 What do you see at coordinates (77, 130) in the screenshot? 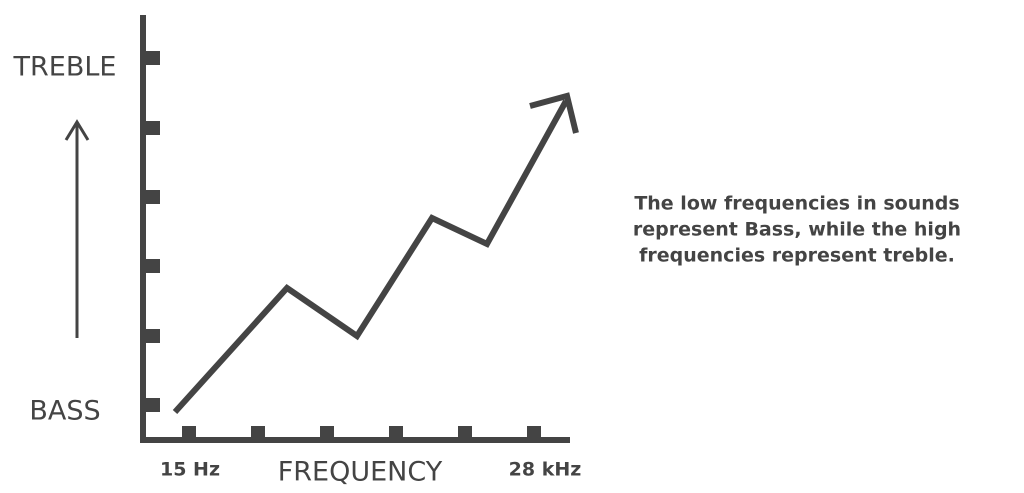
I see `up-arrowhead` at bounding box center [77, 130].